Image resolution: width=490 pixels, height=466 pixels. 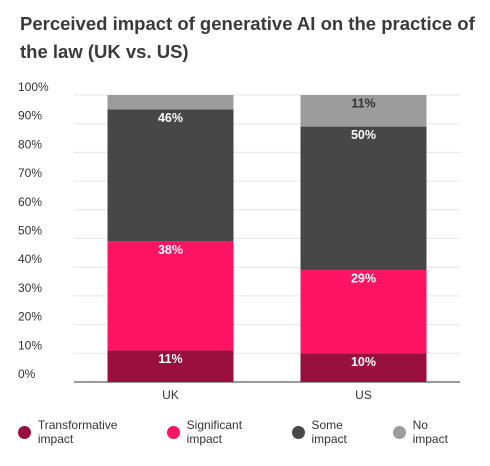 What do you see at coordinates (33, 87) in the screenshot?
I see `y-tick-label: 100%` at bounding box center [33, 87].